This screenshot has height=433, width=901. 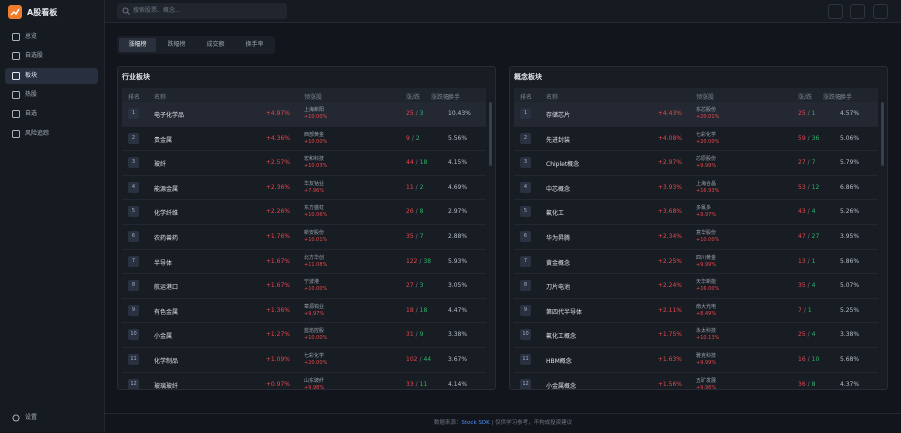 What do you see at coordinates (169, 115) in the screenshot?
I see `sector-name: 电子化学品` at bounding box center [169, 115].